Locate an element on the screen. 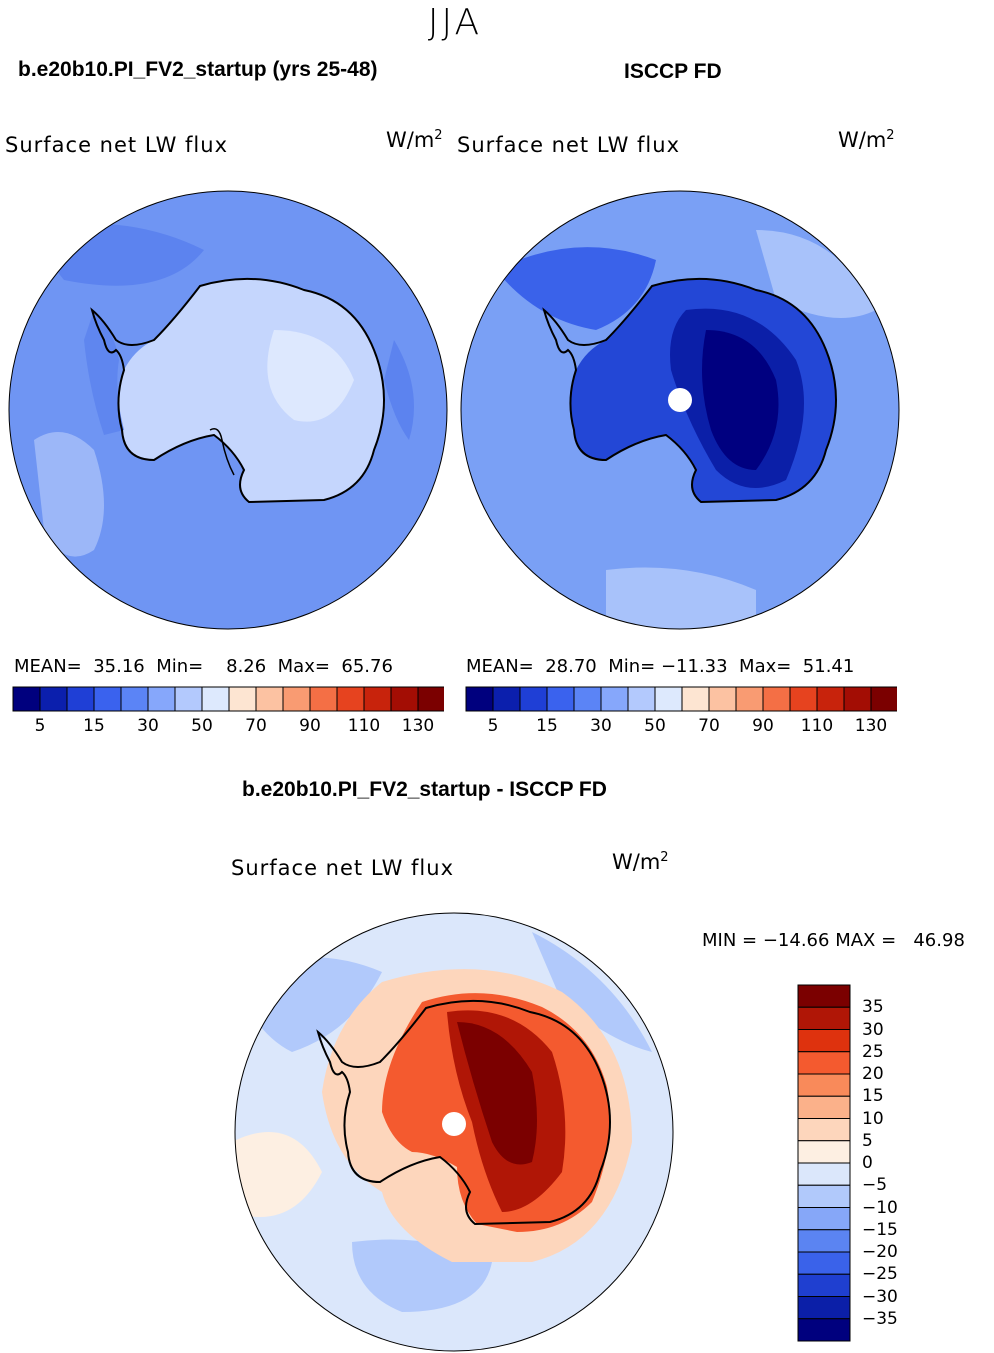 The width and height of the screenshot is (994, 1353). model-panel-title: b.e20b10.PI_FV2_startup (yrs 25-48) is located at coordinates (198, 69).